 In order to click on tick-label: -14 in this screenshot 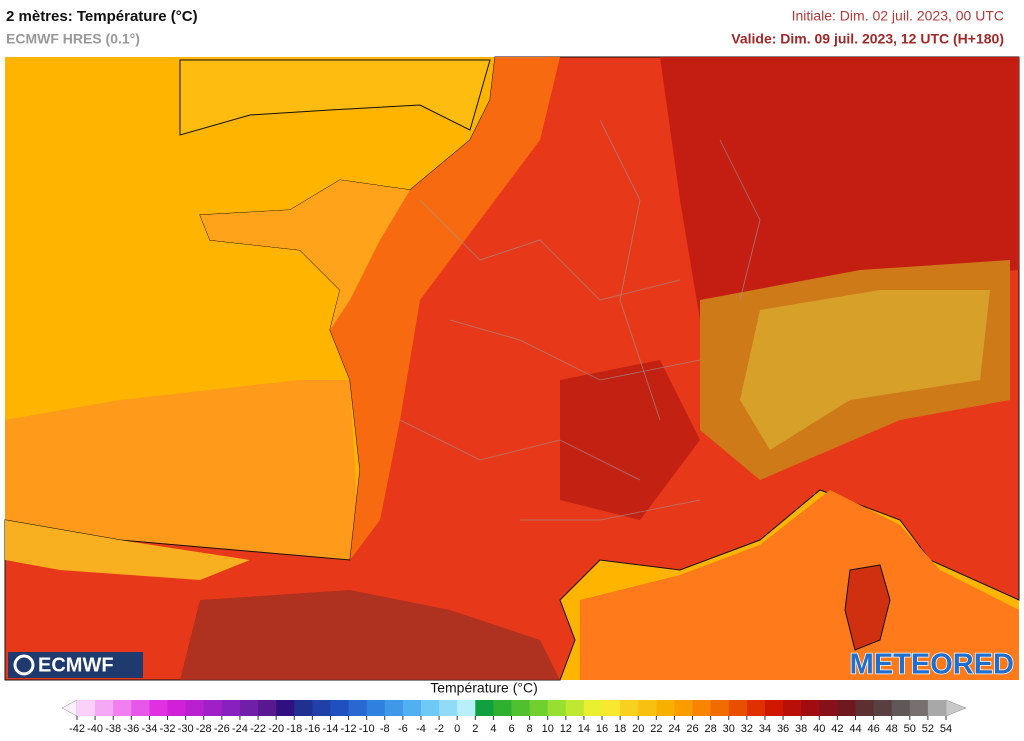, I will do `click(331, 729)`.